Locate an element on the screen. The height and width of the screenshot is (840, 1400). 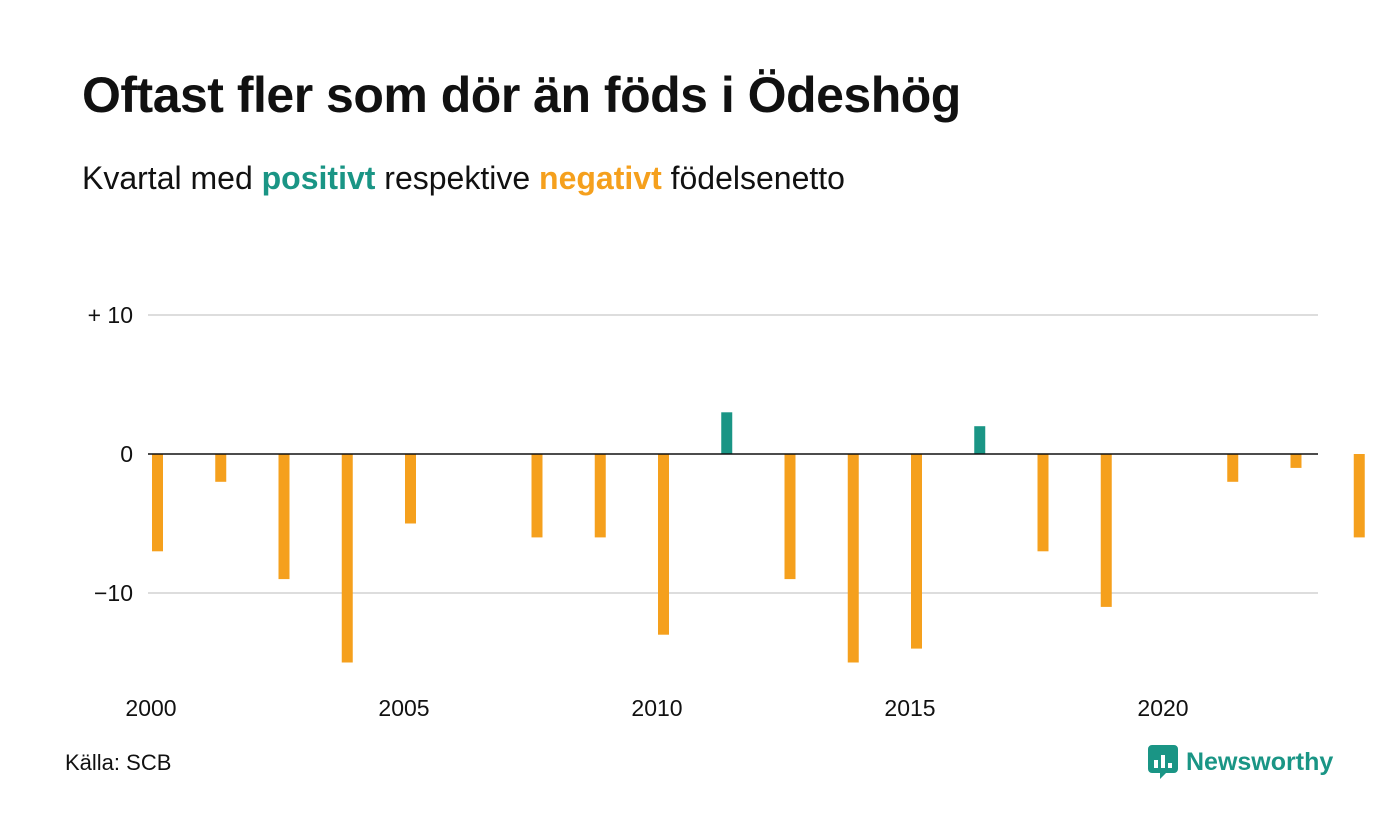
brand-logo: Newsworthy is located at coordinates (1240, 762).